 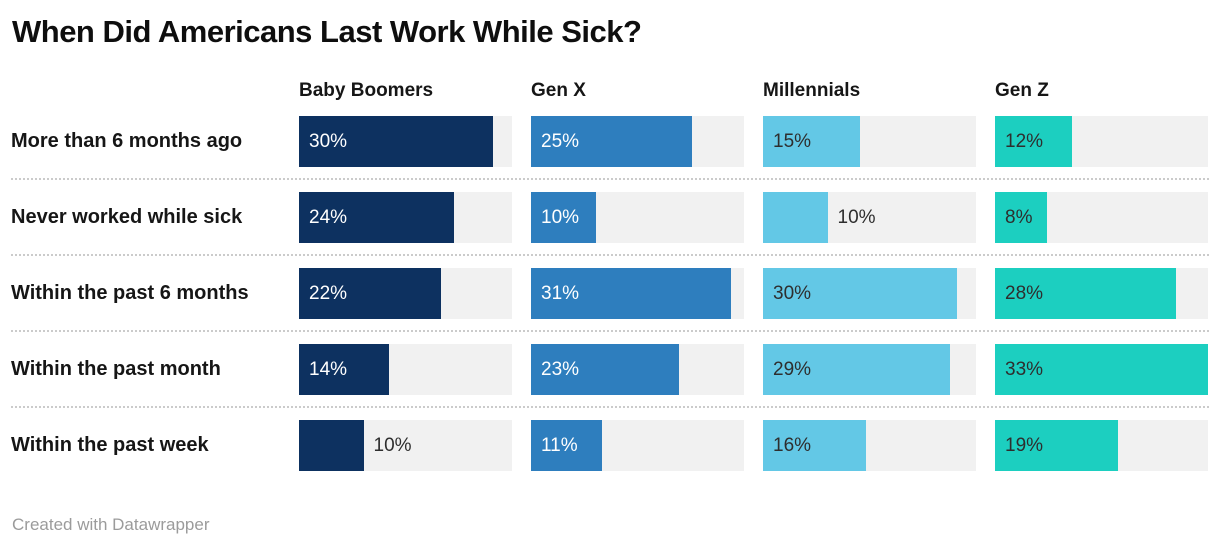 What do you see at coordinates (1101, 141) in the screenshot?
I see `bar-track: 12%` at bounding box center [1101, 141].